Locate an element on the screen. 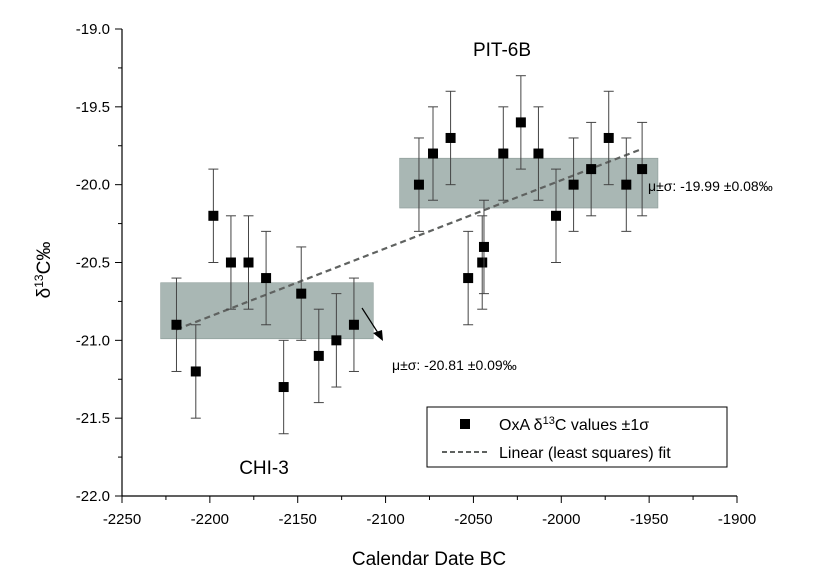 The width and height of the screenshot is (820, 582). band-pit-6b is located at coordinates (529, 183).